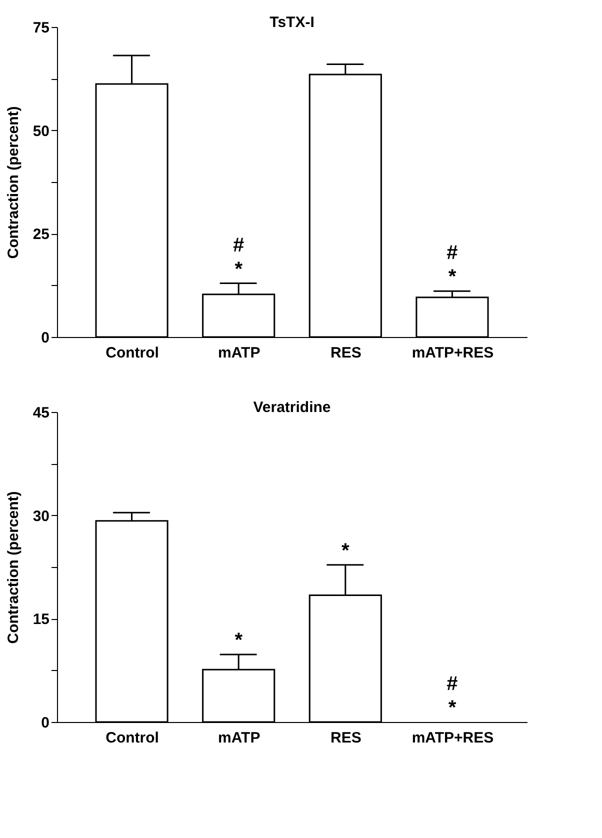  Describe the element at coordinates (41, 235) in the screenshot. I see `y-tick-label: 25` at that location.